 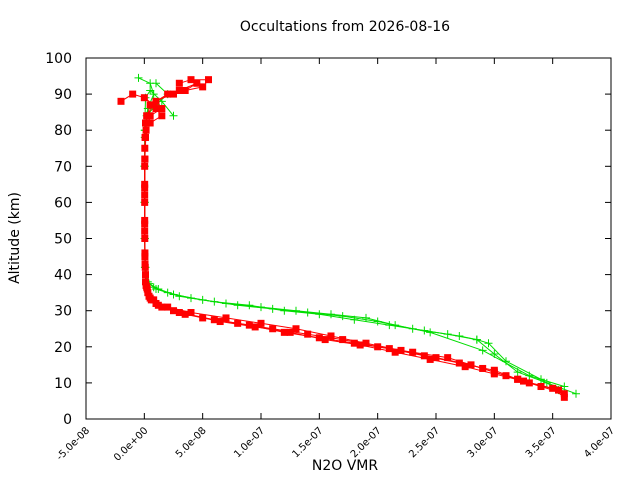 I want to click on x-tick-label: 1.0e-07, so click(x=249, y=442).